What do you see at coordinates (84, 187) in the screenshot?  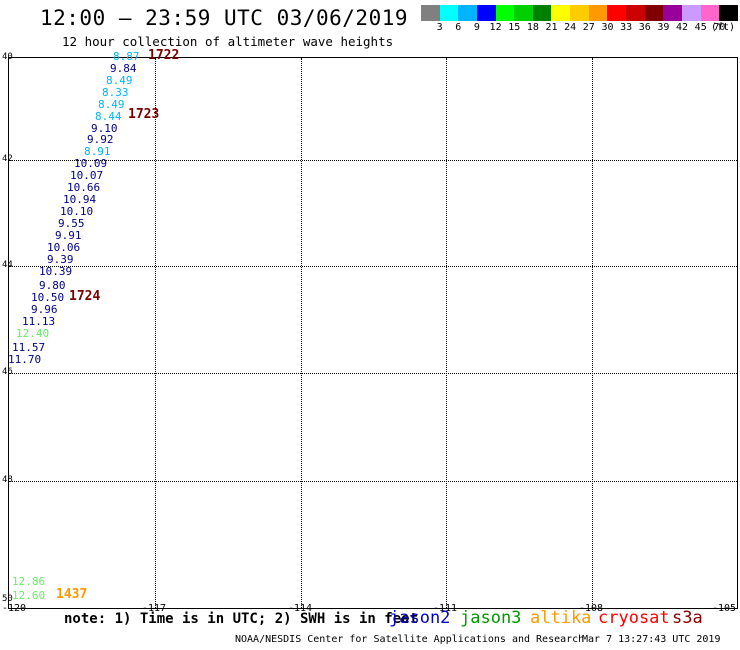 I see `wave-height-label: 10.66` at bounding box center [84, 187].